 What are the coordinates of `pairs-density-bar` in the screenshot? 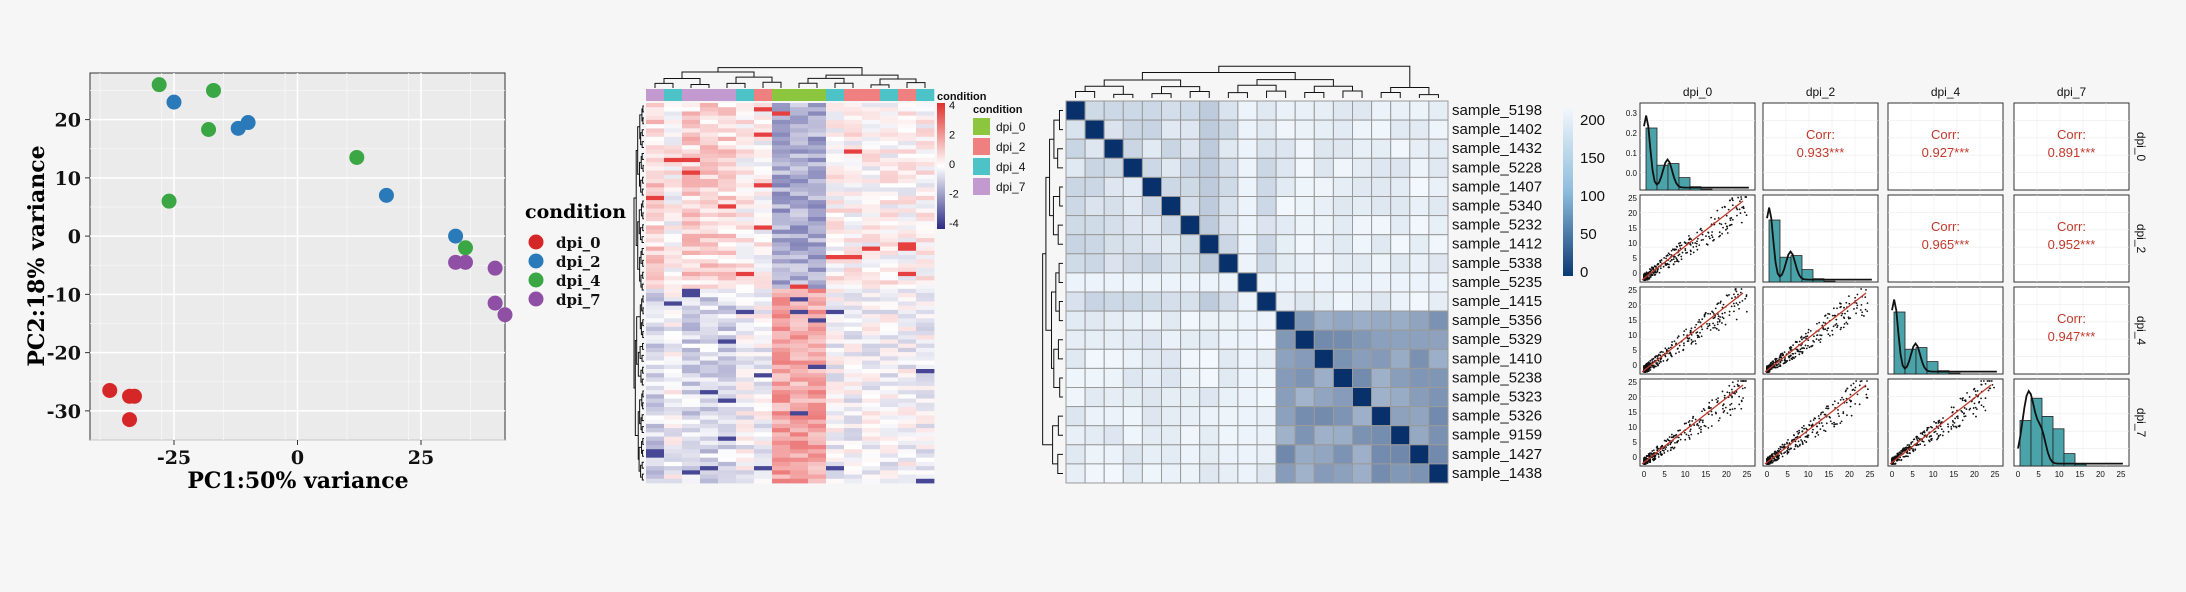 It's located at (1684, 184).